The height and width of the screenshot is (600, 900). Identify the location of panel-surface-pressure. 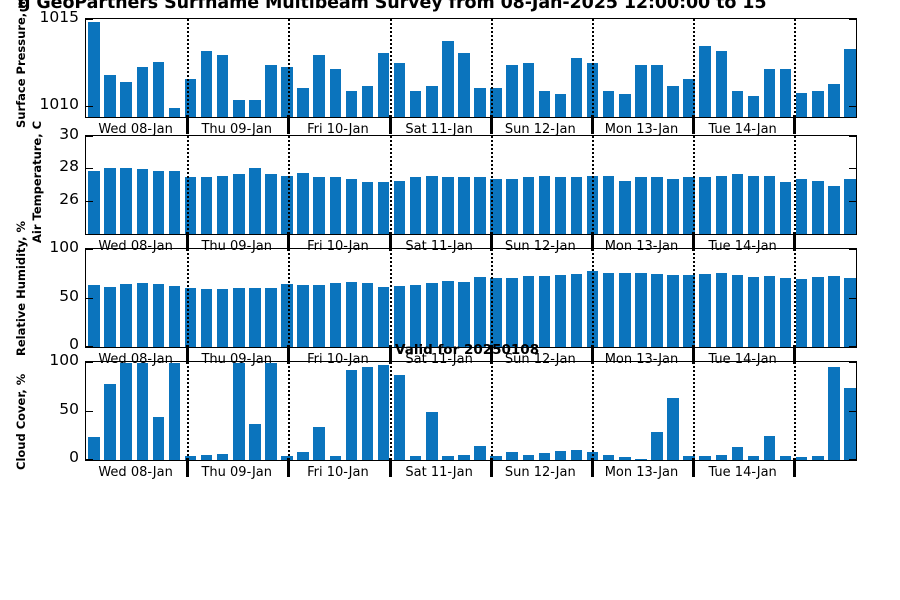
(471, 68).